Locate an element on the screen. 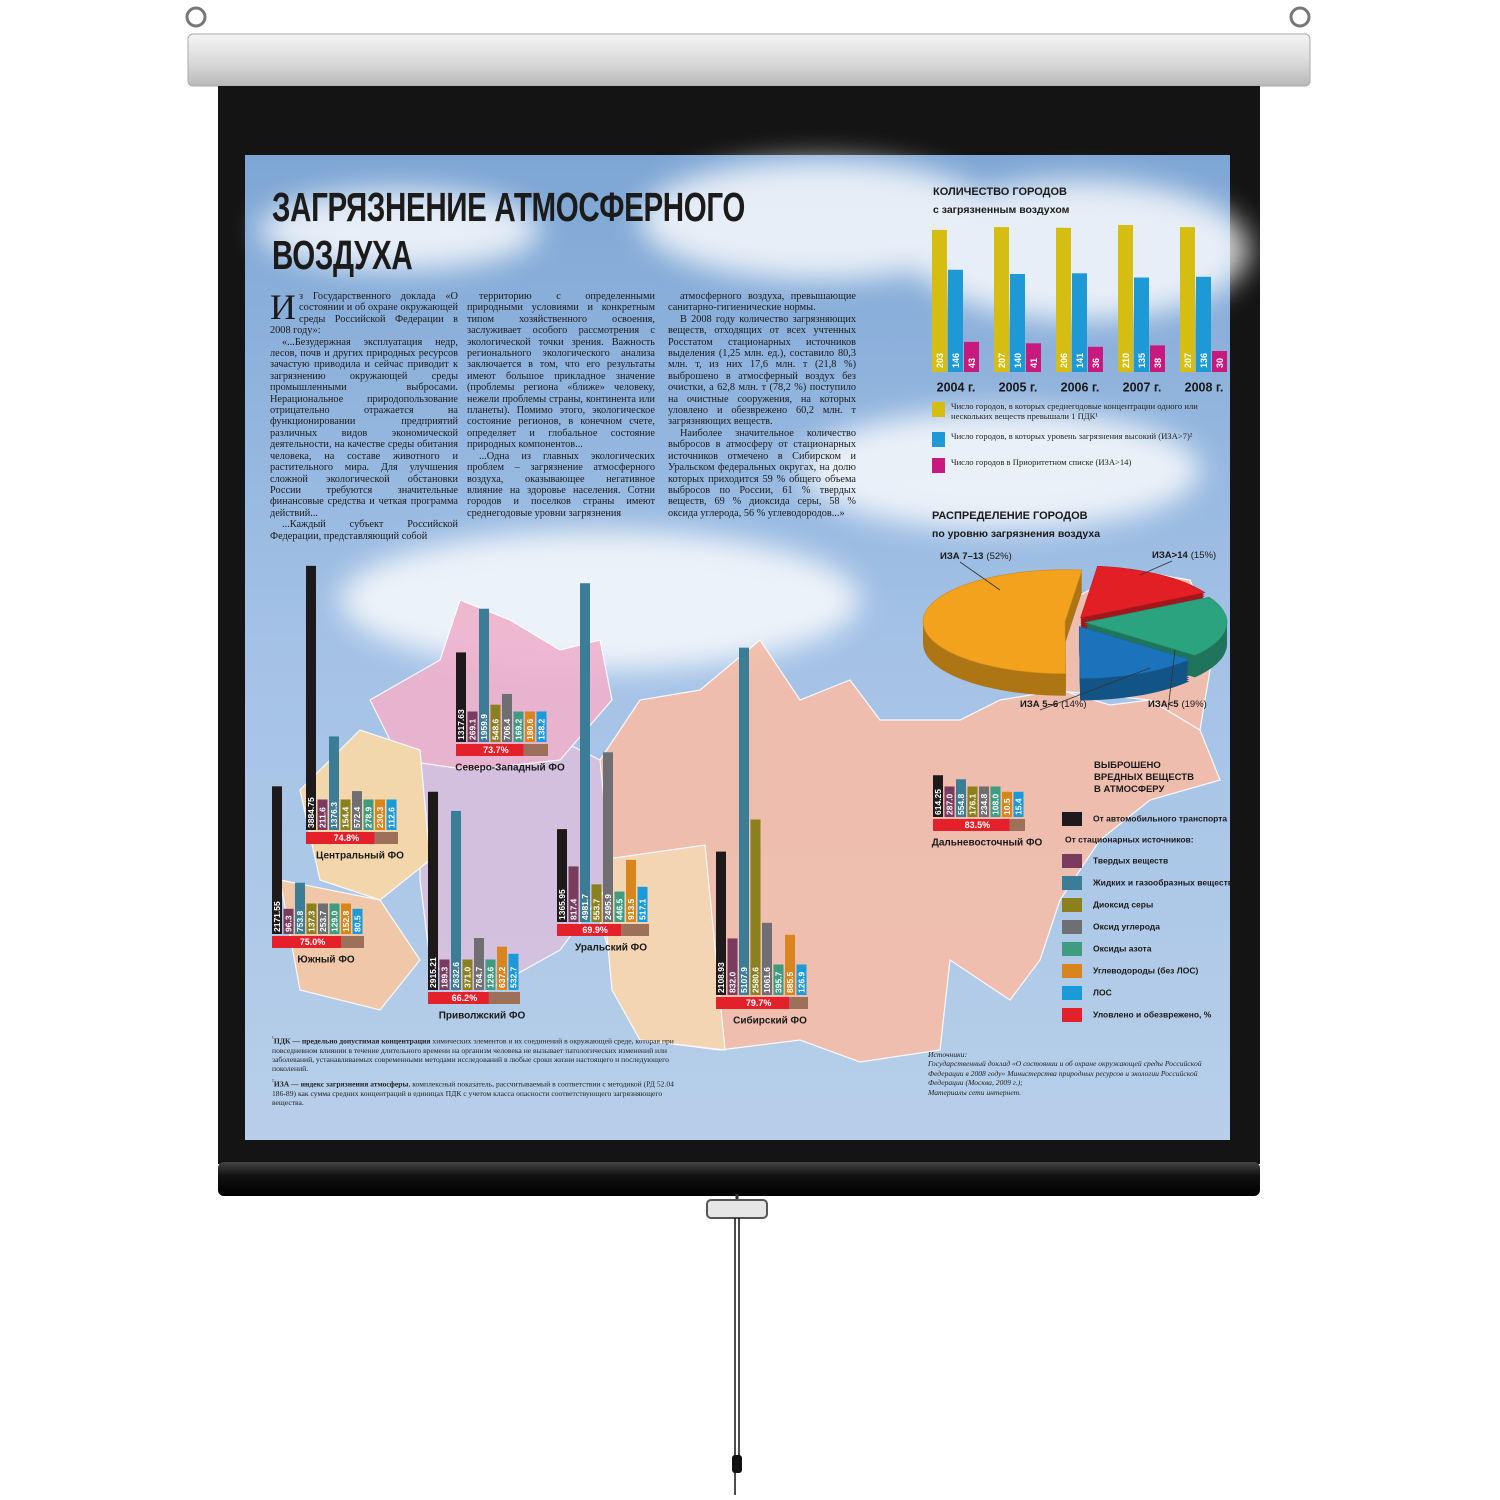 The height and width of the screenshot is (1500, 1500). value-label: 817.4 is located at coordinates (573, 909).